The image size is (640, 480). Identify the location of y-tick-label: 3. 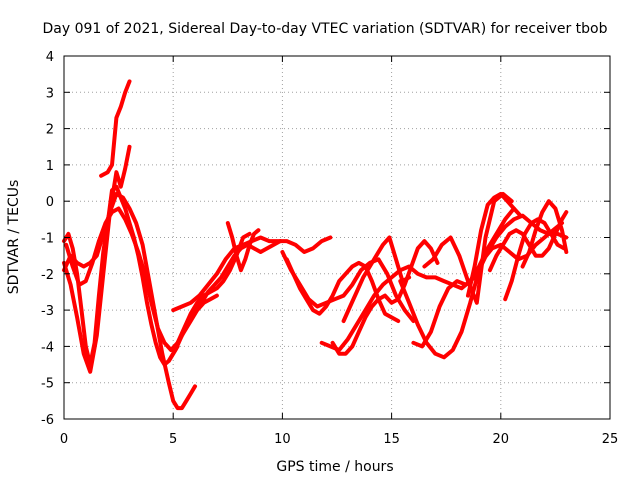
(50, 93).